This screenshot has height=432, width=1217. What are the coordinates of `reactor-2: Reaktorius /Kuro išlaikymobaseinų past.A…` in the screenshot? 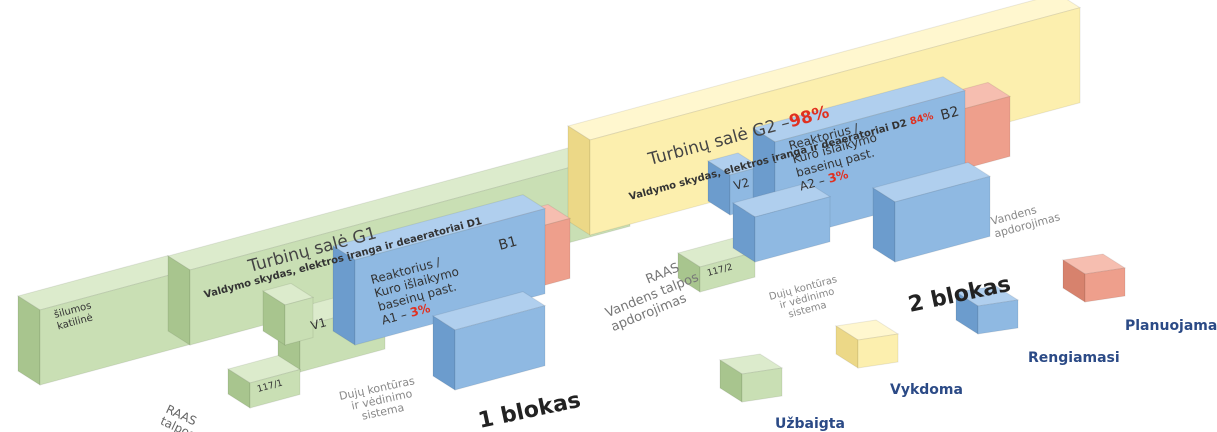 It's located at (836, 155).